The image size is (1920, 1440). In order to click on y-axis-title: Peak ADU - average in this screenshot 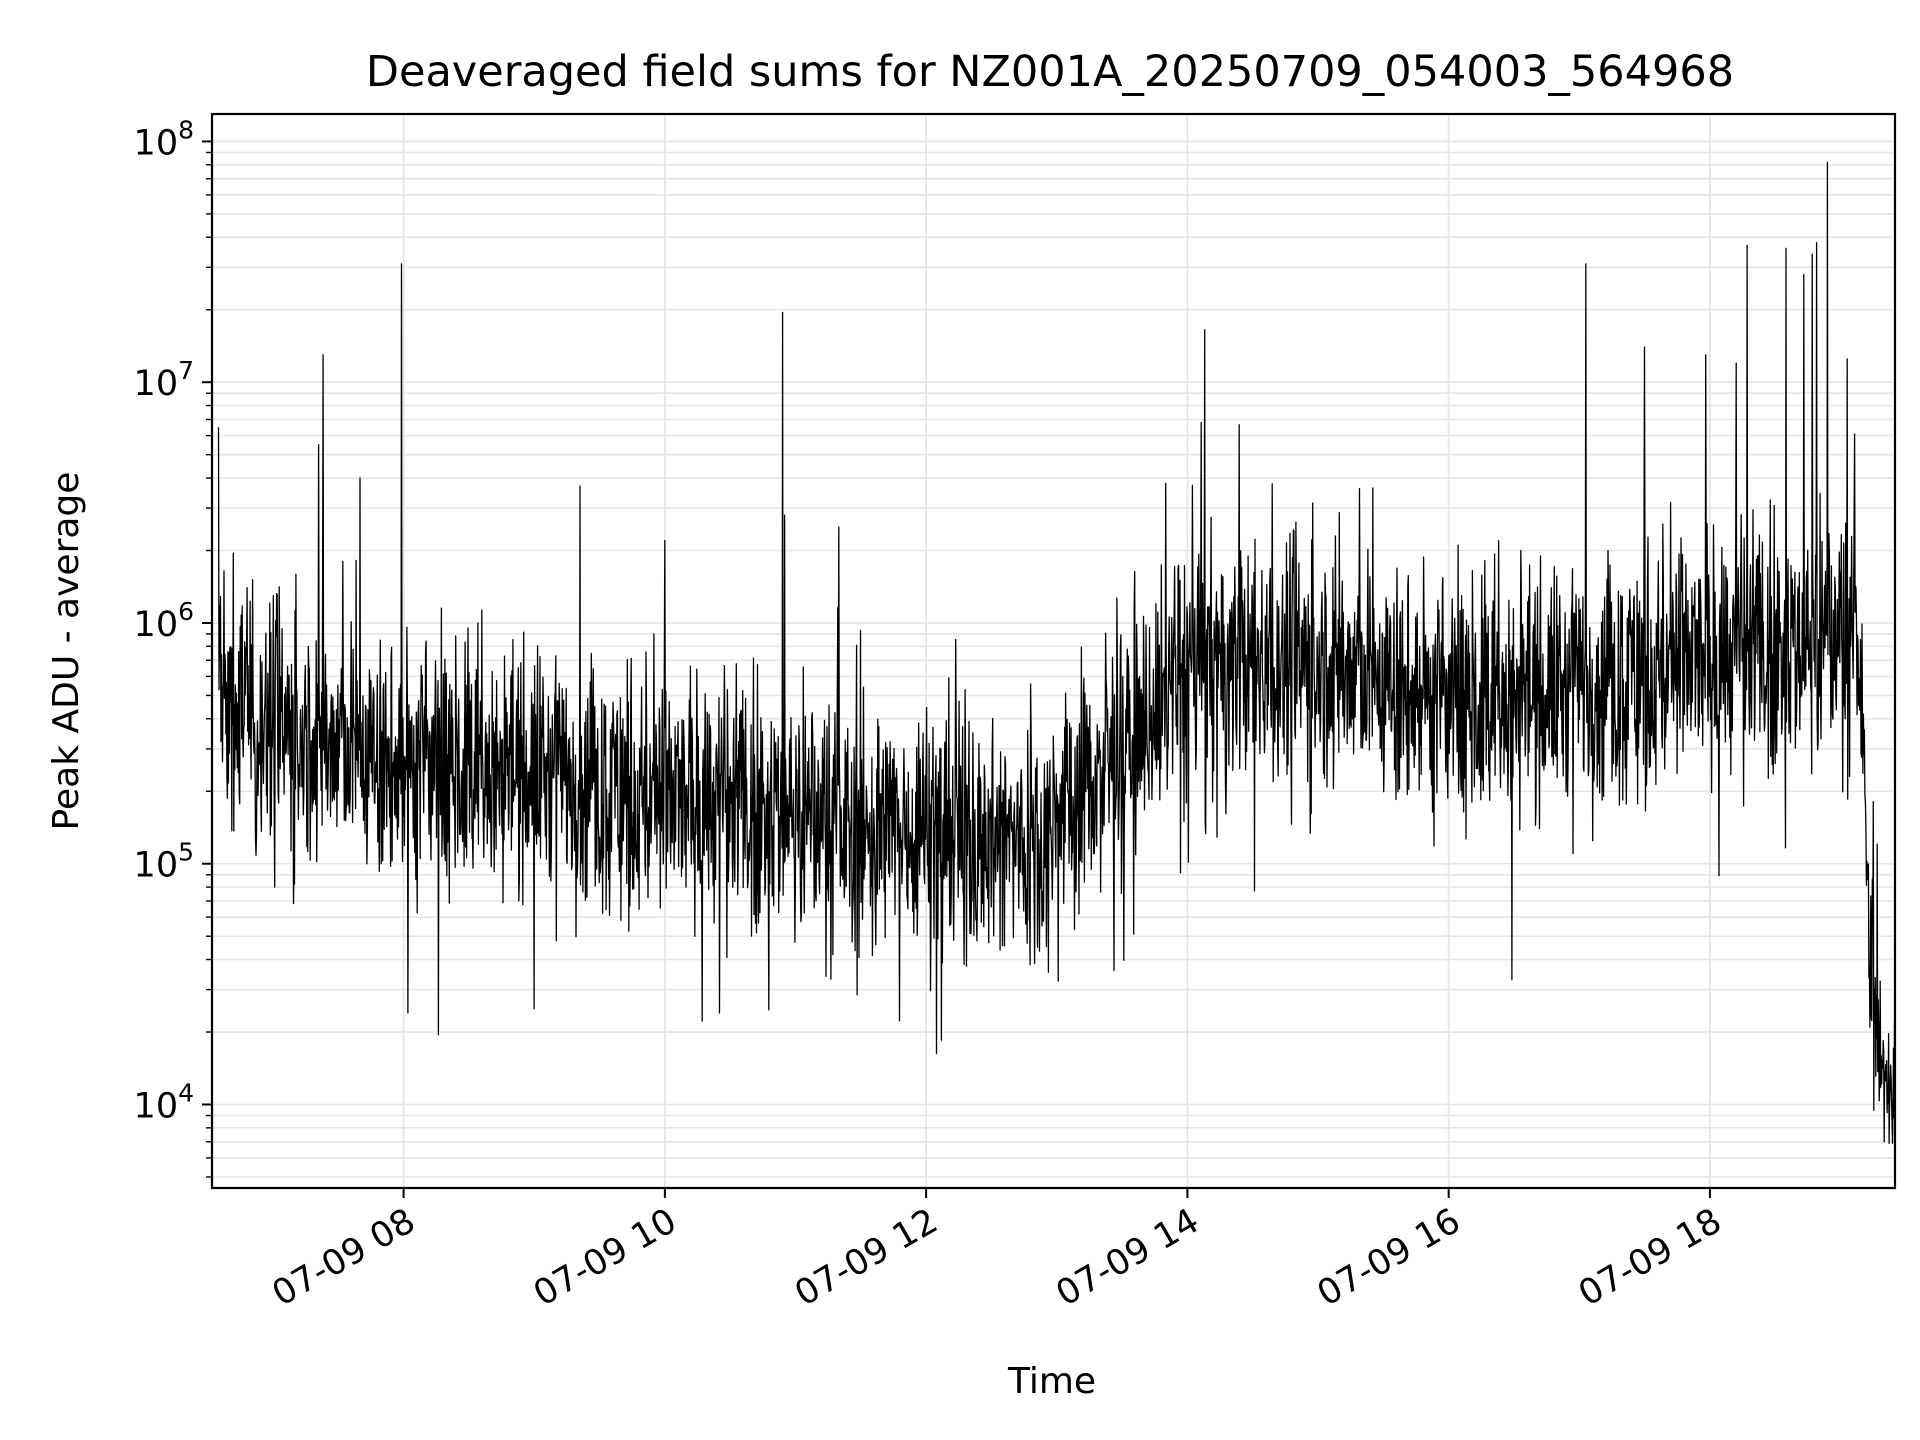, I will do `click(66, 651)`.